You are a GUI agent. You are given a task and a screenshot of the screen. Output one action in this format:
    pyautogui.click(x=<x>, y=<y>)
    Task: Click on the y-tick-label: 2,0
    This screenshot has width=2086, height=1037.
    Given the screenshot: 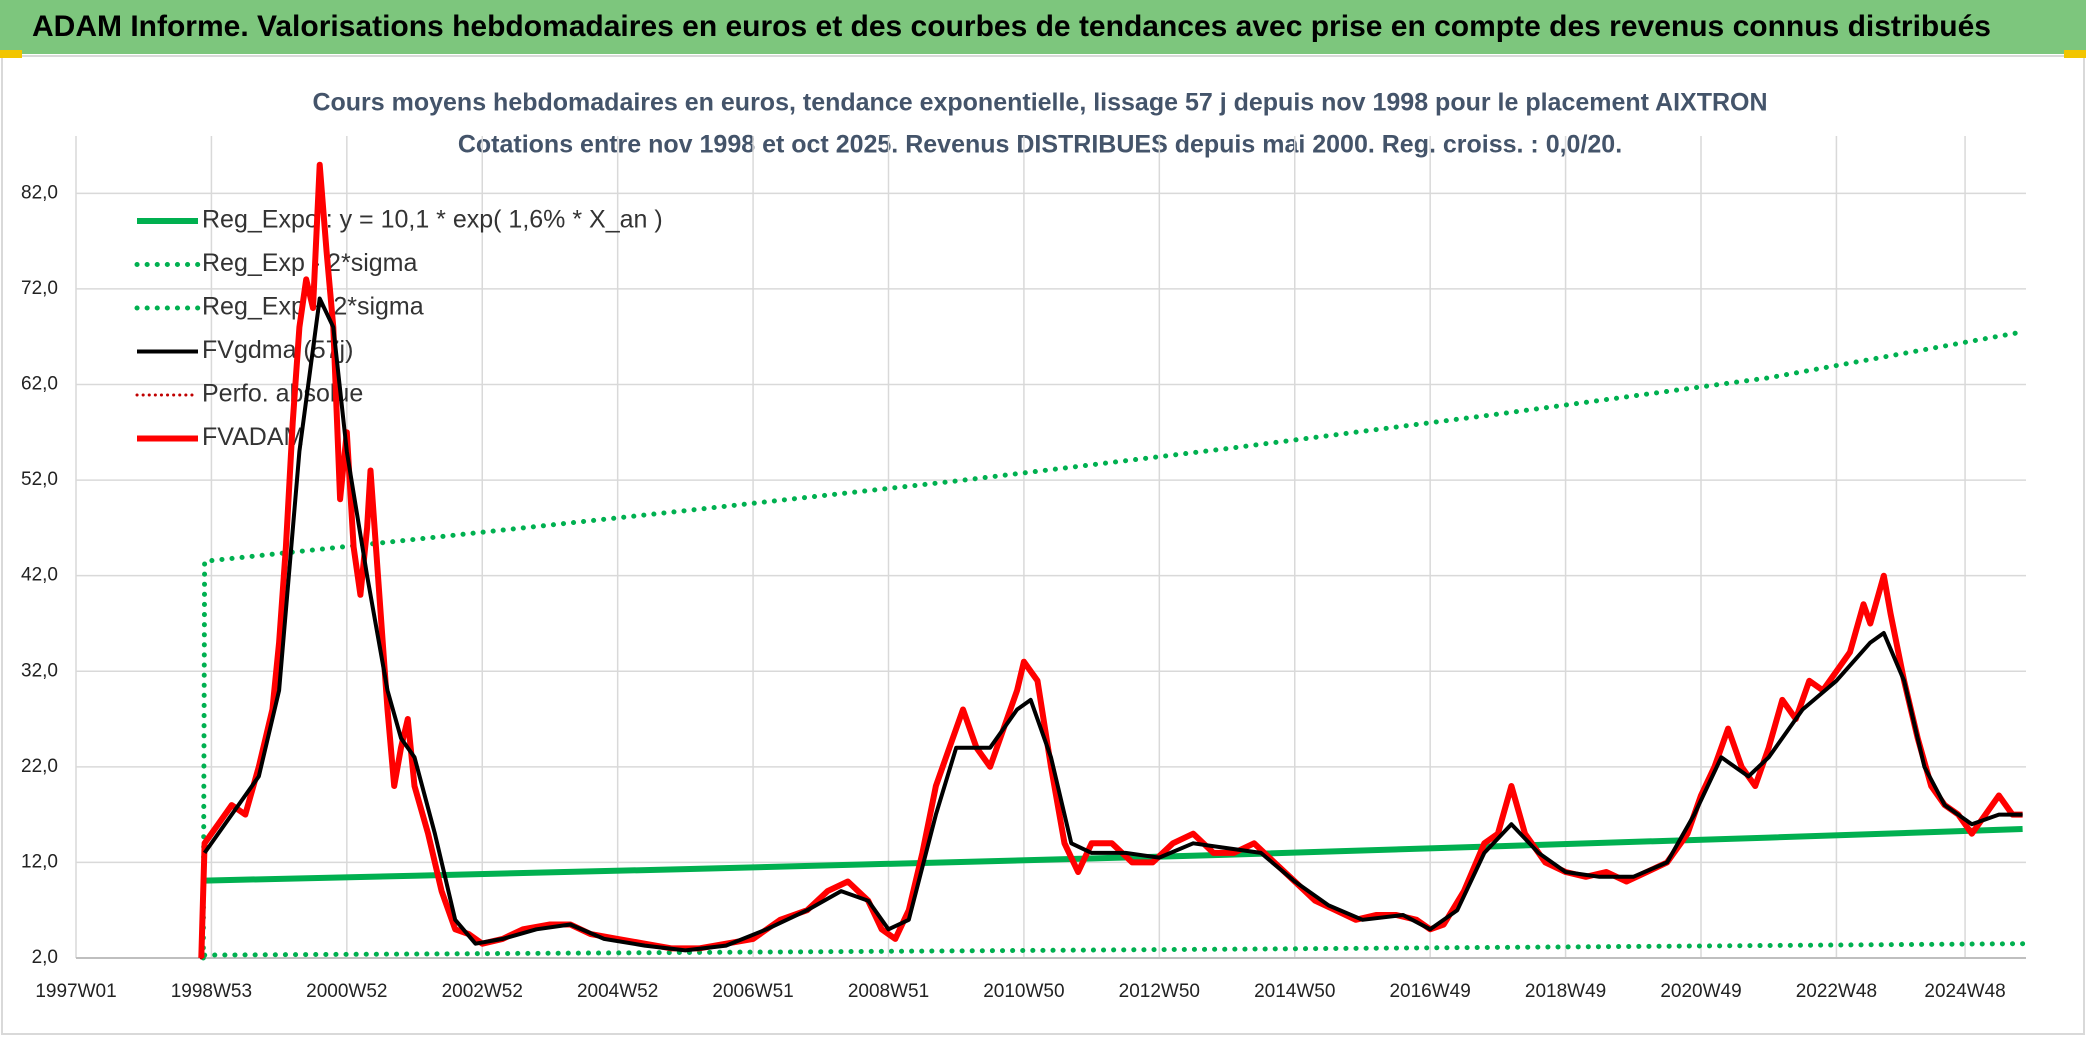 What is the action you would take?
    pyautogui.click(x=45, y=957)
    